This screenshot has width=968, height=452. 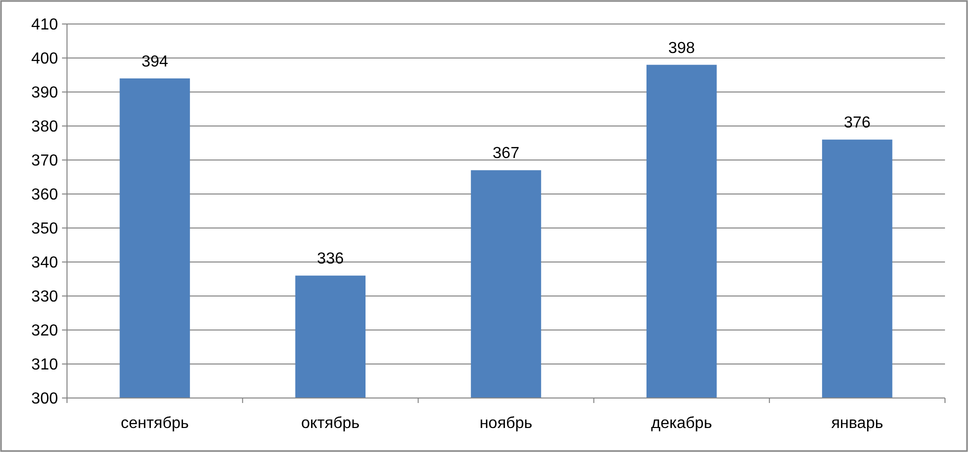 What do you see at coordinates (330, 423) in the screenshot?
I see `x-tick-label: октябрь` at bounding box center [330, 423].